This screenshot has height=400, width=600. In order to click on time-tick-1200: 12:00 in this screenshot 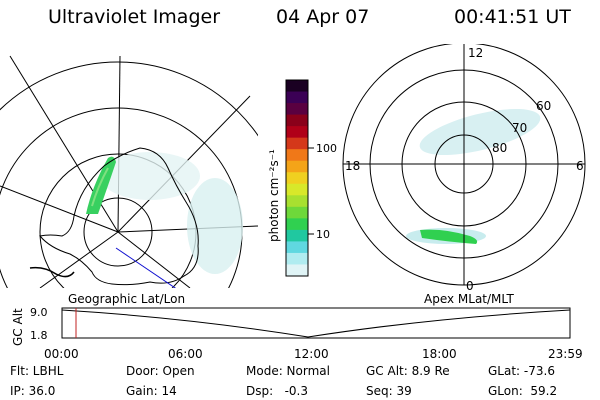, I will do `click(311, 354)`.